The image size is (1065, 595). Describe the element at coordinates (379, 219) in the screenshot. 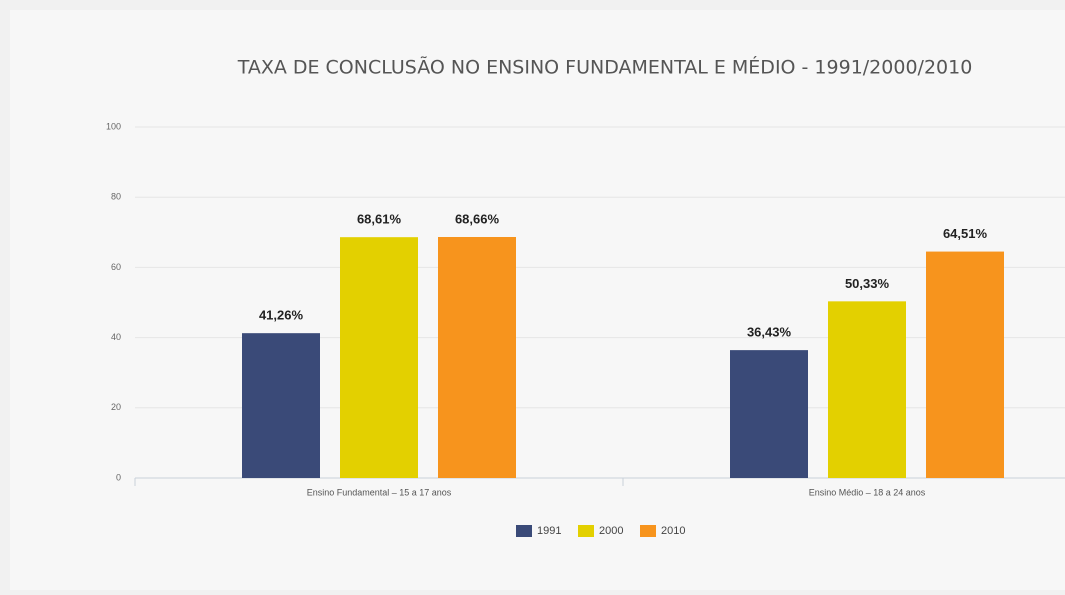

I see `value-label: 68,61%` at that location.